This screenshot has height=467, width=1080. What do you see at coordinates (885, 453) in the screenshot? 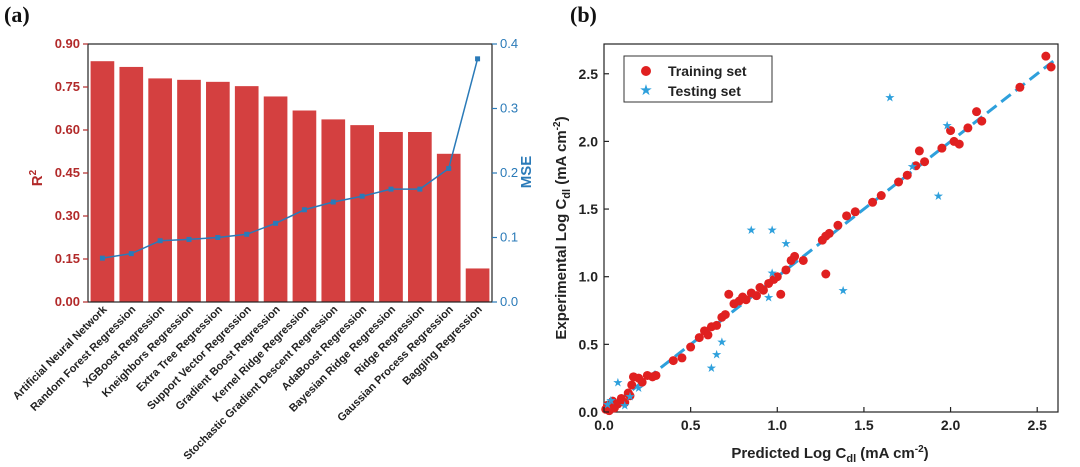
I see `x-axis-title-unit: (mA cm` at bounding box center [885, 453].